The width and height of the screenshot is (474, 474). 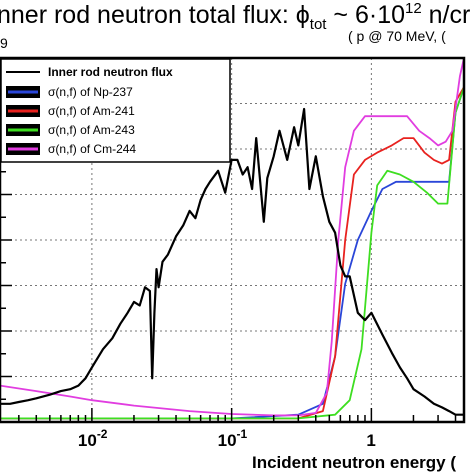 I want to click on chart-subtitle: ( p @ 70 MeV, (, so click(x=397, y=36).